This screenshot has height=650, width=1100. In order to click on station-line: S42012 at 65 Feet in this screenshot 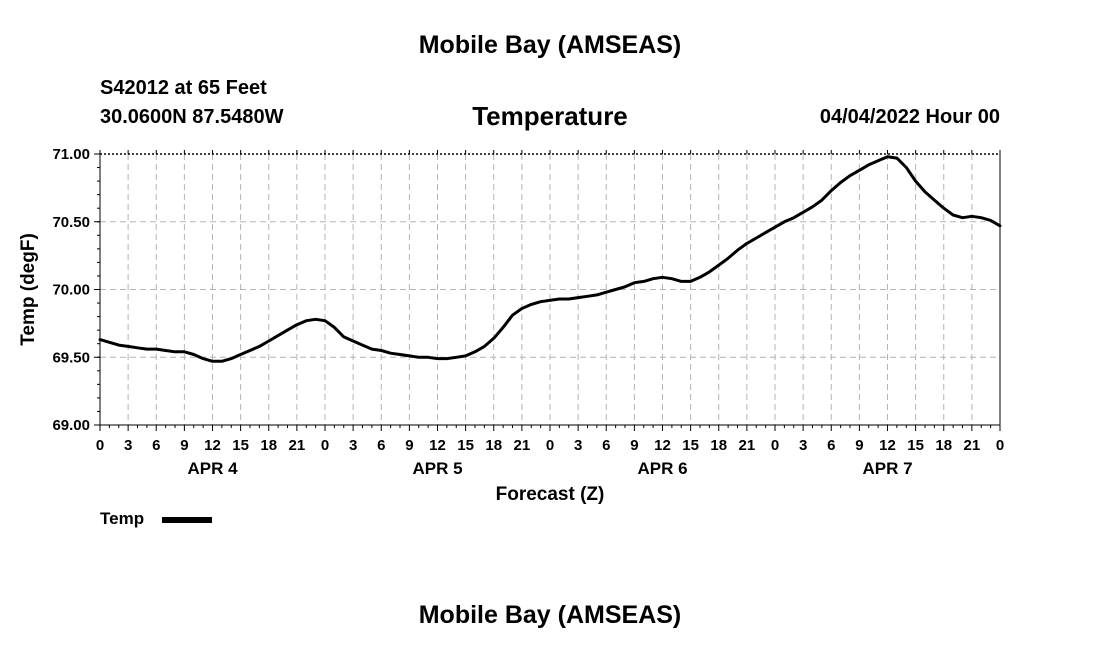, I will do `click(183, 88)`.